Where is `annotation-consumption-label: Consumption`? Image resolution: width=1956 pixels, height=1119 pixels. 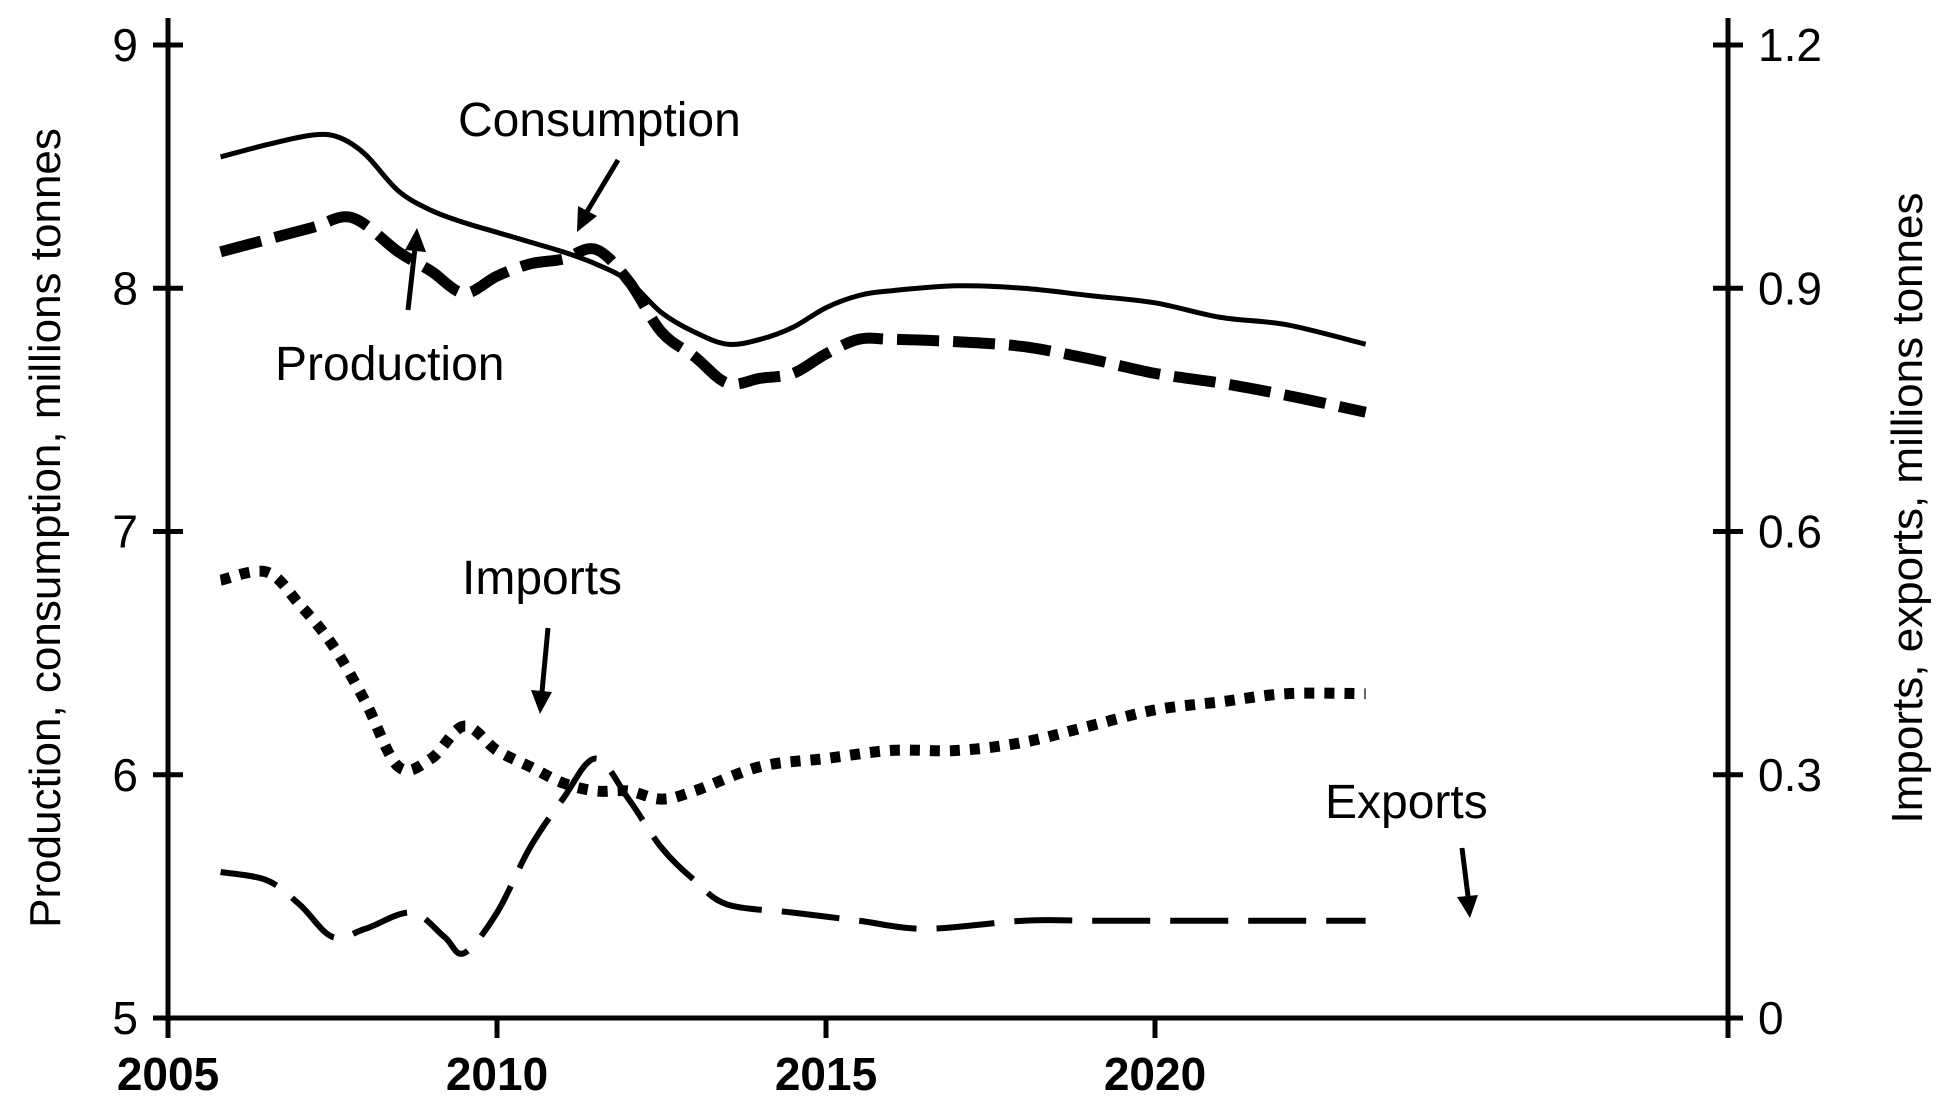 annotation-consumption-label: Consumption is located at coordinates (599, 120).